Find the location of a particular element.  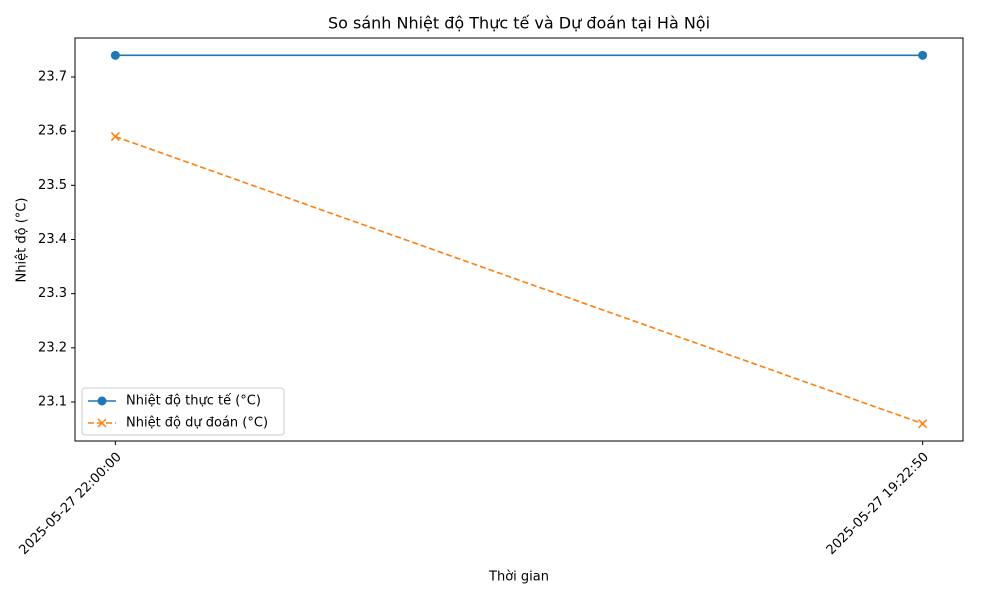

y-tick-label: 23.3 is located at coordinates (52, 293).